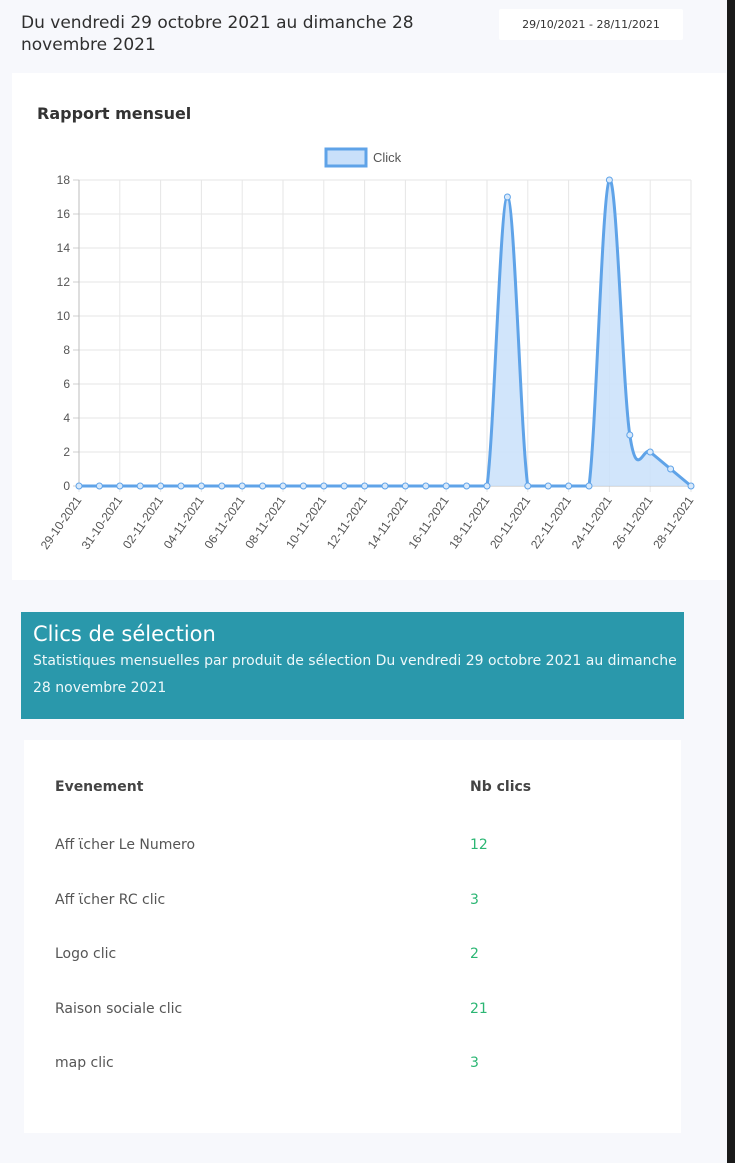  What do you see at coordinates (731, 581) in the screenshot?
I see `window-edge` at bounding box center [731, 581].